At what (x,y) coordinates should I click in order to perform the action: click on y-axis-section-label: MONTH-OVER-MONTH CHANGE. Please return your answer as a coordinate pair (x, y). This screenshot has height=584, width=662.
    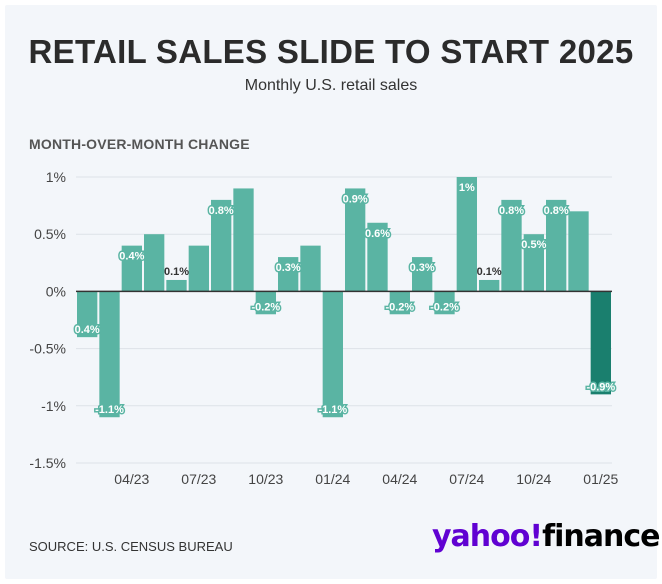
    Looking at the image, I should click on (139, 144).